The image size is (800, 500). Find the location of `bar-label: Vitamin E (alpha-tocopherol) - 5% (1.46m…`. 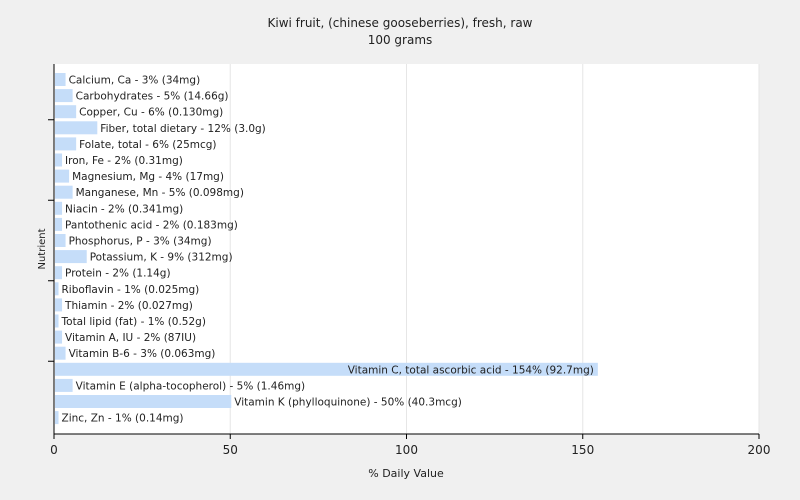

bar-label: Vitamin E (alpha-tocopherol) - 5% (1.46m… is located at coordinates (191, 386).